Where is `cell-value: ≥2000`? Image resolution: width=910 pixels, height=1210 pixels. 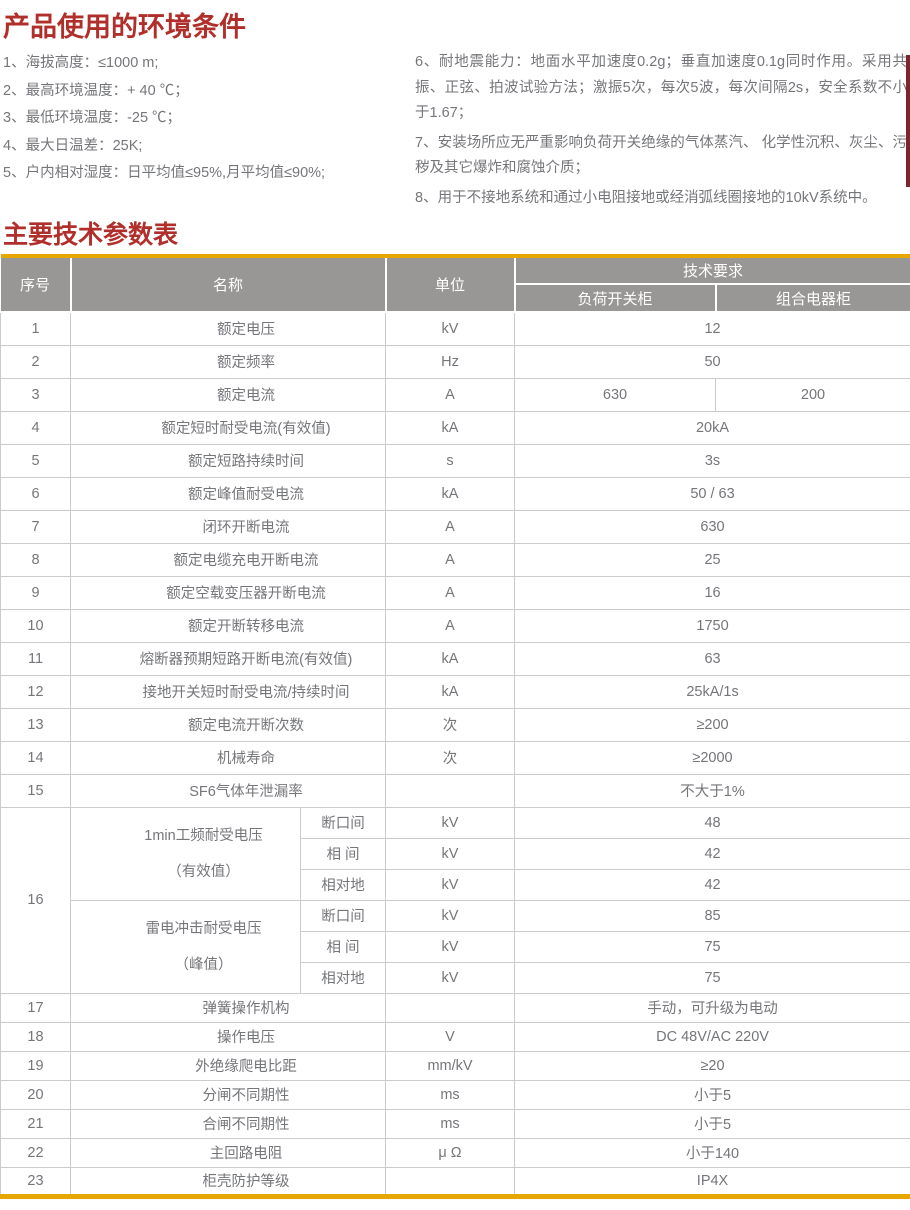
cell-value: ≥2000 is located at coordinates (712, 757).